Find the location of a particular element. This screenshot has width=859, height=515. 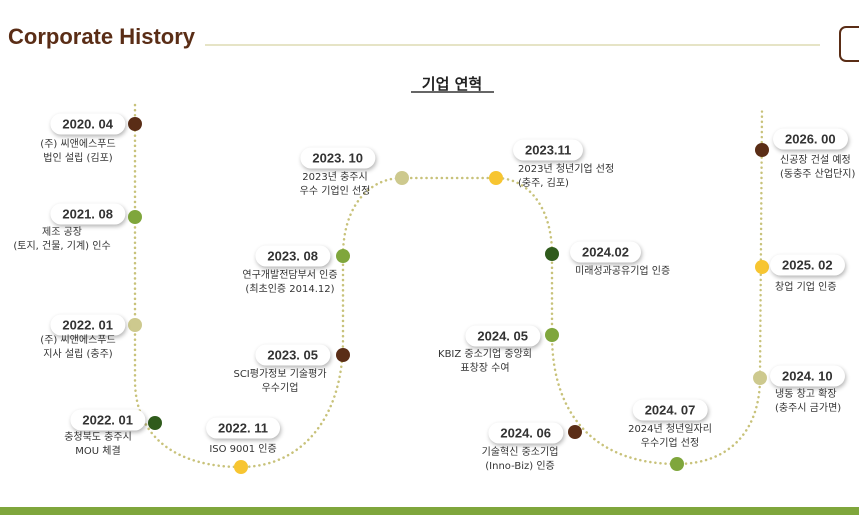

logo is located at coordinates (849, 44).